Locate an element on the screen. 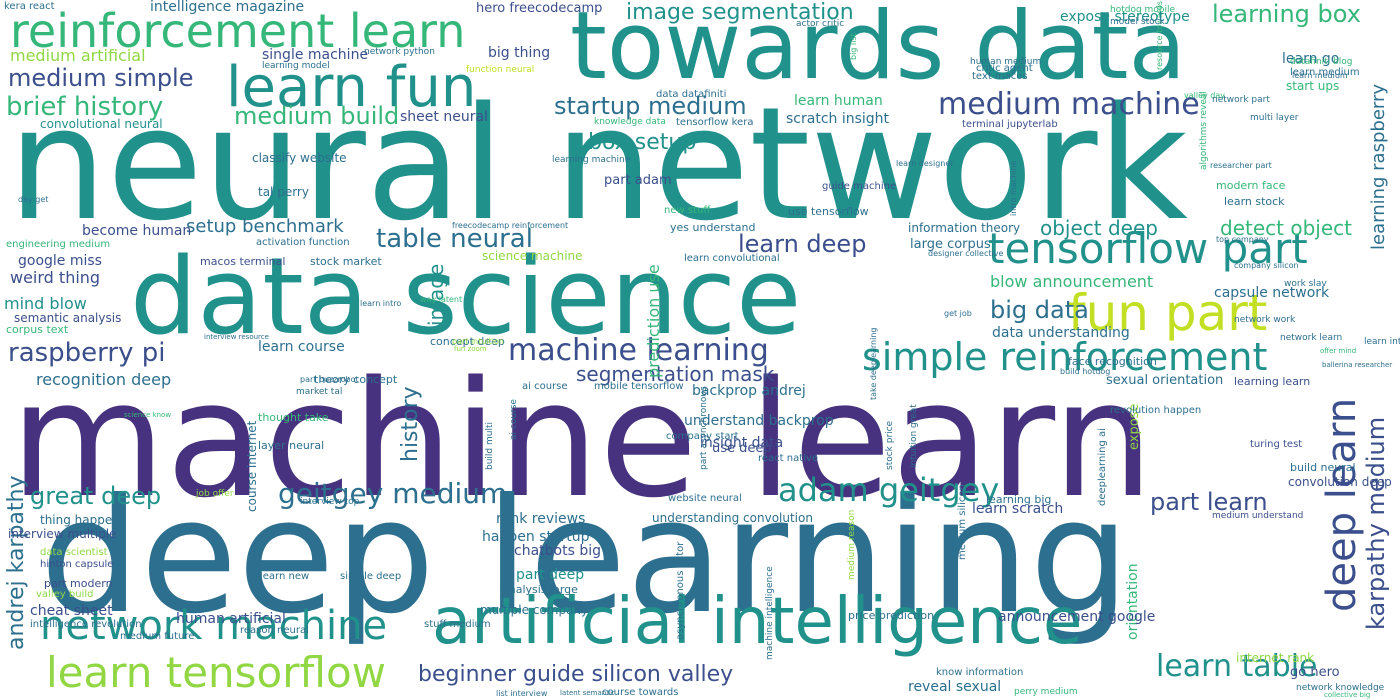 The image size is (1400, 700). word-thought-take: thought take is located at coordinates (293, 417).